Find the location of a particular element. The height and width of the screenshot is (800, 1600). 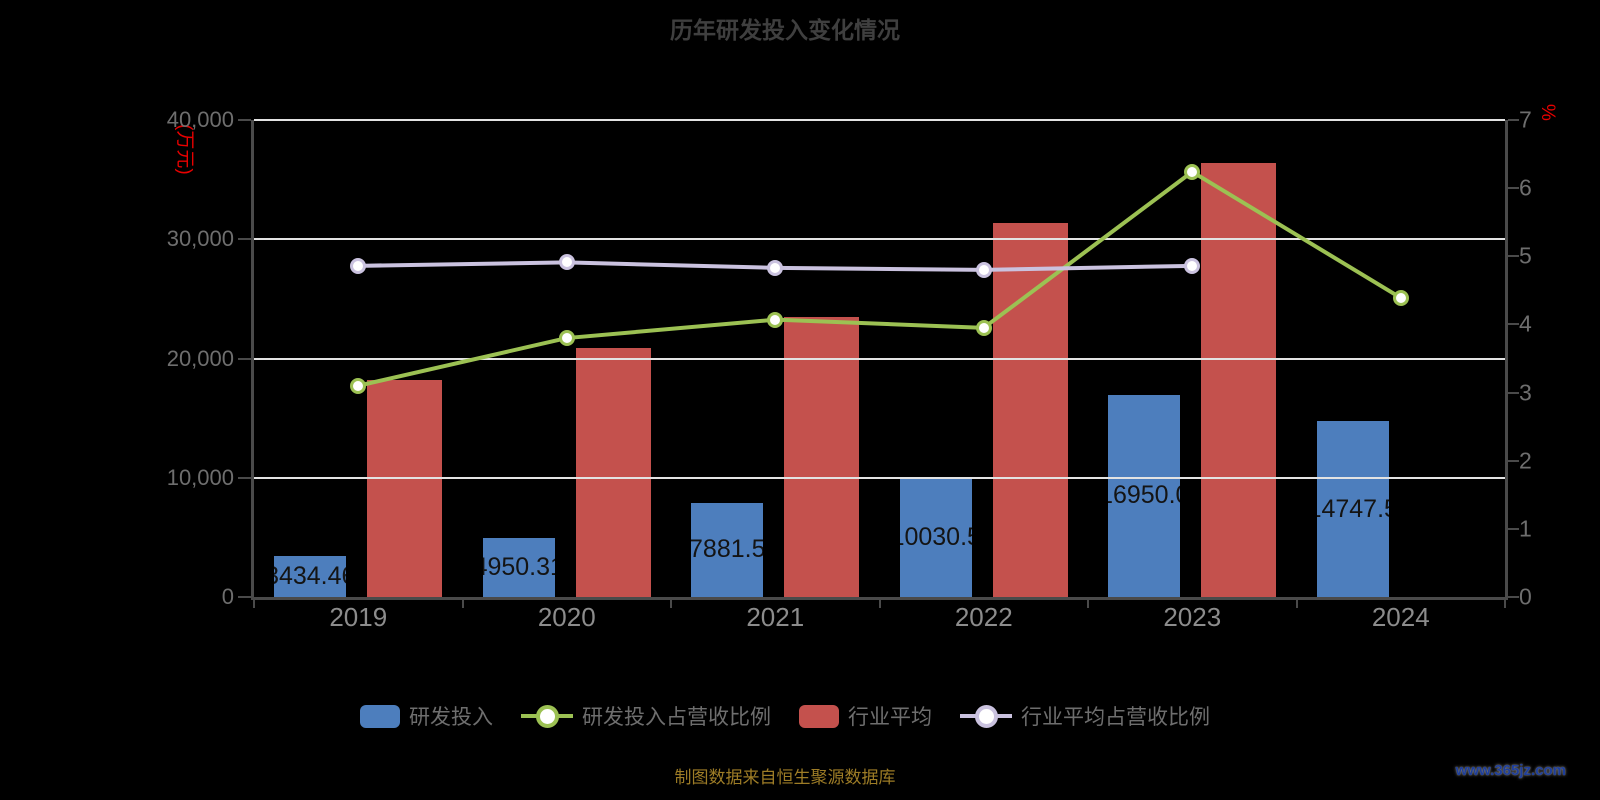

y-axis-left-label: 20,000 is located at coordinates (200, 358).